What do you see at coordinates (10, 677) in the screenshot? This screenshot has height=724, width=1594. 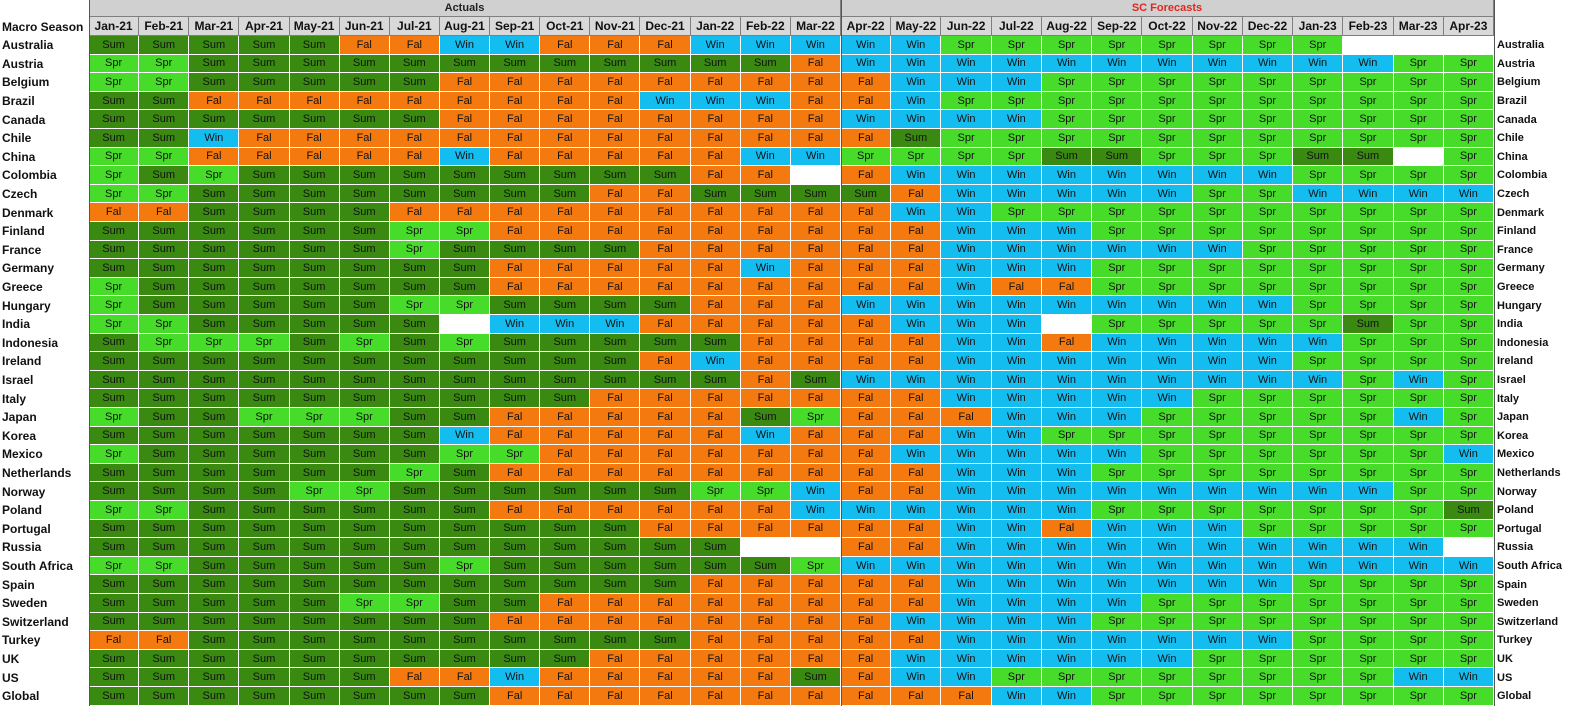 I see `row-label-us: US` at bounding box center [10, 677].